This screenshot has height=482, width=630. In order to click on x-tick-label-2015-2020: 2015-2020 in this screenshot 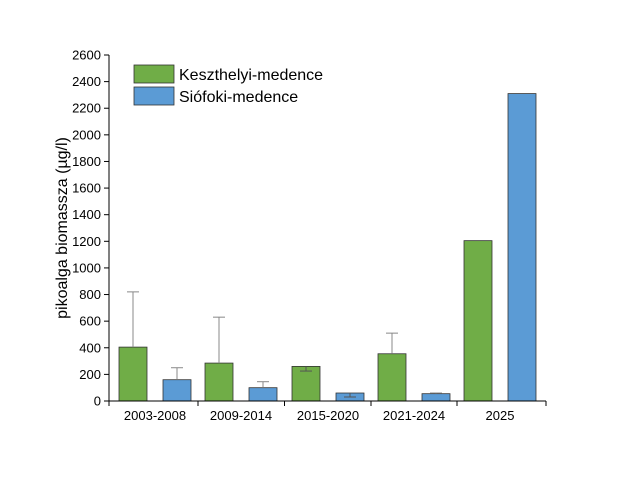, I will do `click(328, 415)`.